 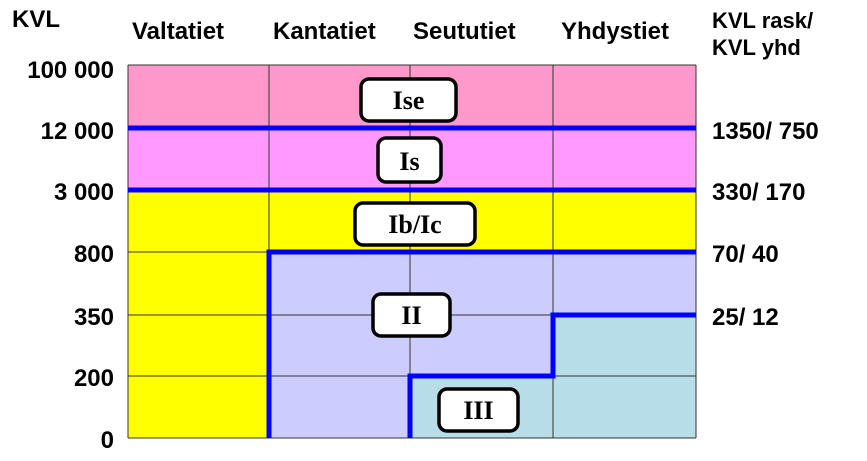 What do you see at coordinates (759, 192) in the screenshot?
I see `right-tick-label: 330/ 170` at bounding box center [759, 192].